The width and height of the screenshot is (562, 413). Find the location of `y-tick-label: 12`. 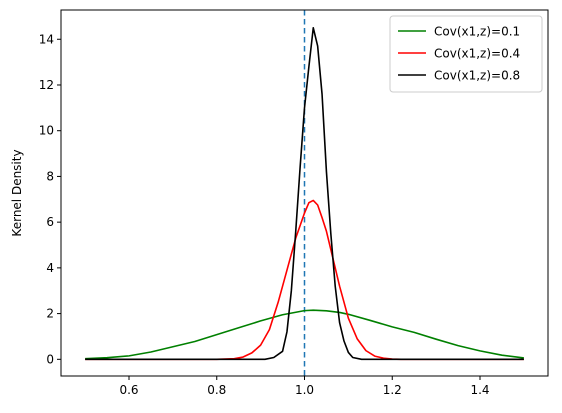

y-tick-label: 12 is located at coordinates (46, 85).